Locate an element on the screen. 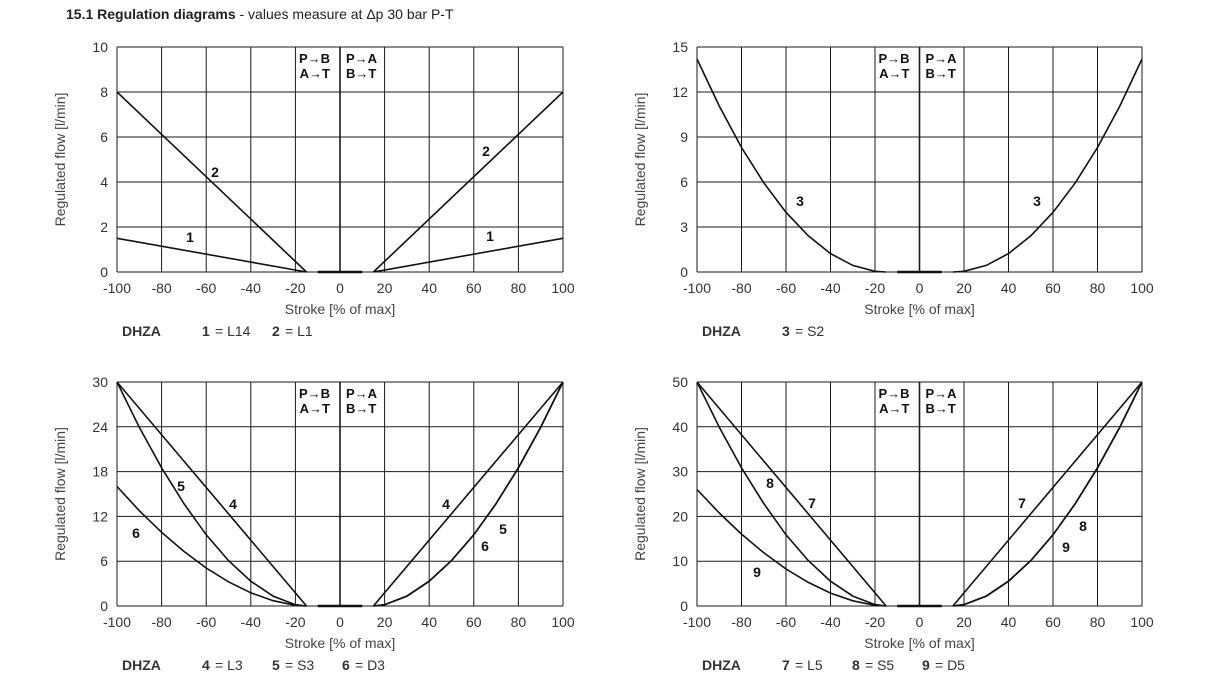 This screenshot has width=1223, height=688. series-6-right-label: 6 is located at coordinates (485, 546).